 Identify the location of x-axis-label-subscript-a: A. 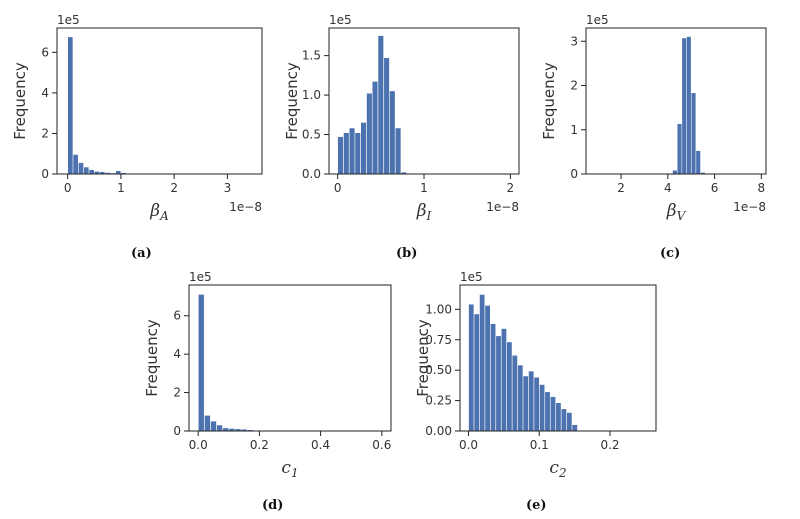
(164, 216).